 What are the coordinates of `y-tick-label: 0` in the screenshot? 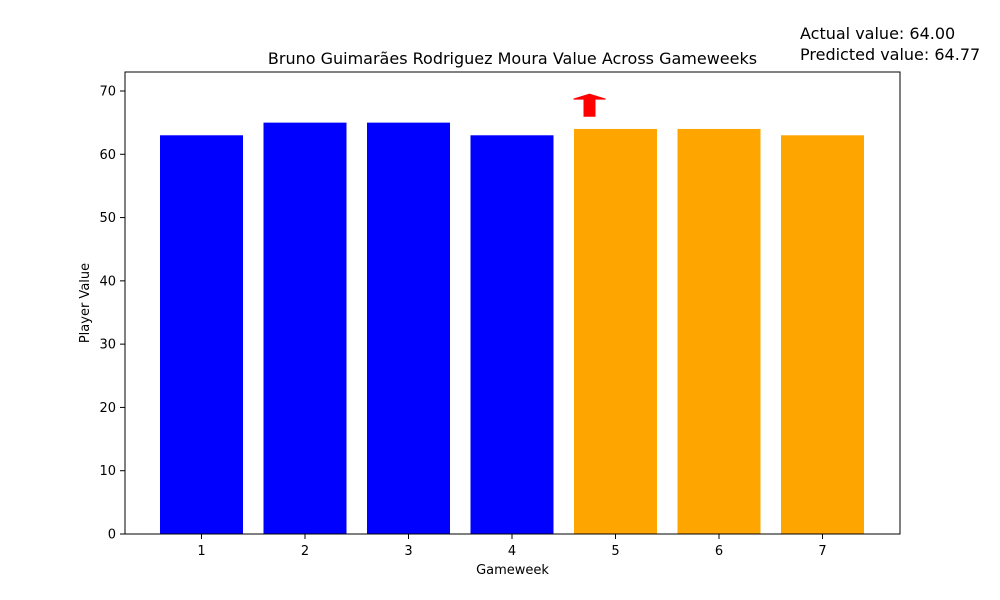 It's located at (112, 535).